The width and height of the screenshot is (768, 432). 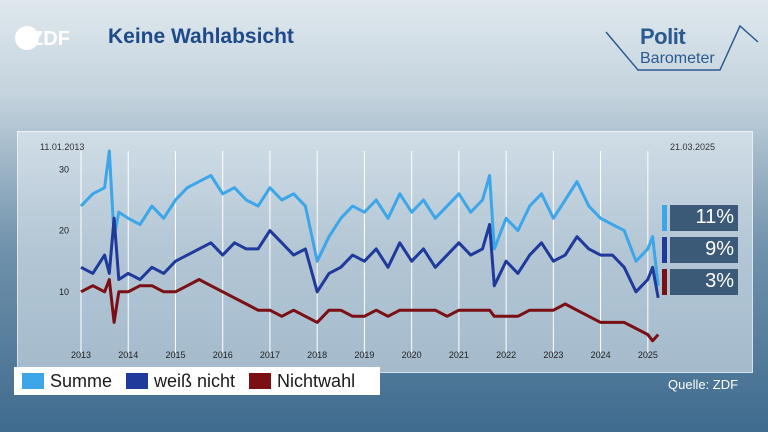 What do you see at coordinates (201, 36) in the screenshot?
I see `chart-title: Keine Wahlabsicht` at bounding box center [201, 36].